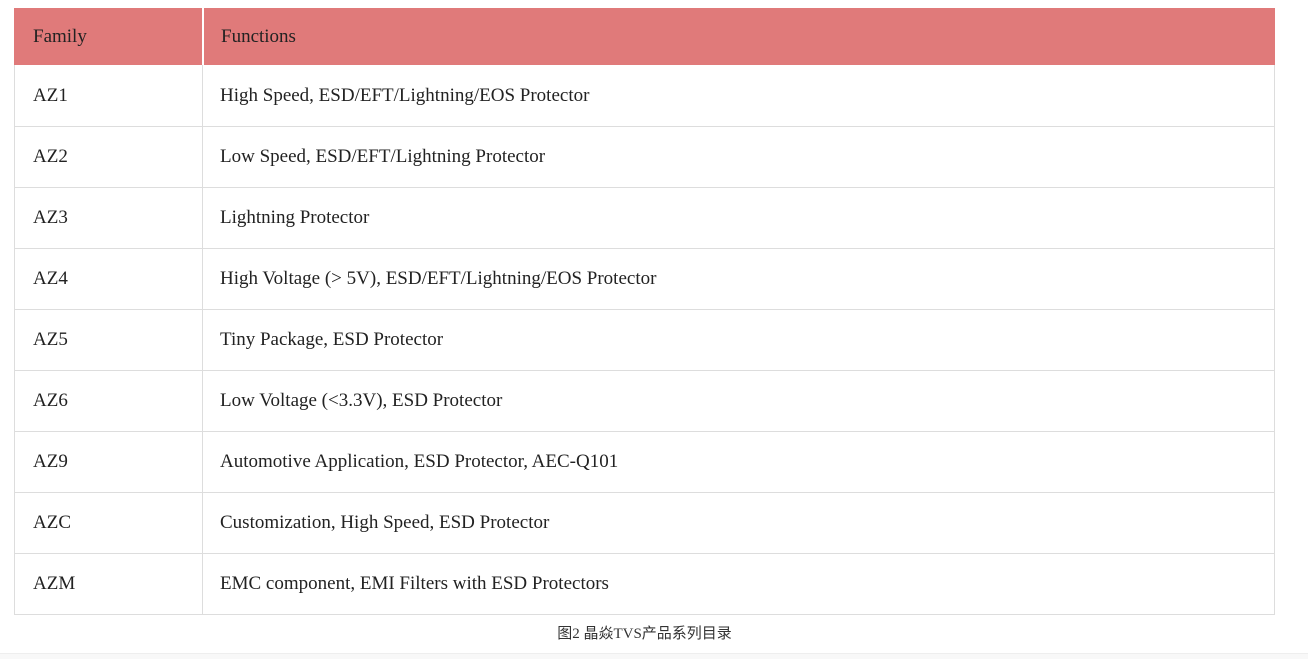  Describe the element at coordinates (738, 401) in the screenshot. I see `functions-cell: Low Voltage (<3.3V), ESD Protector` at that location.